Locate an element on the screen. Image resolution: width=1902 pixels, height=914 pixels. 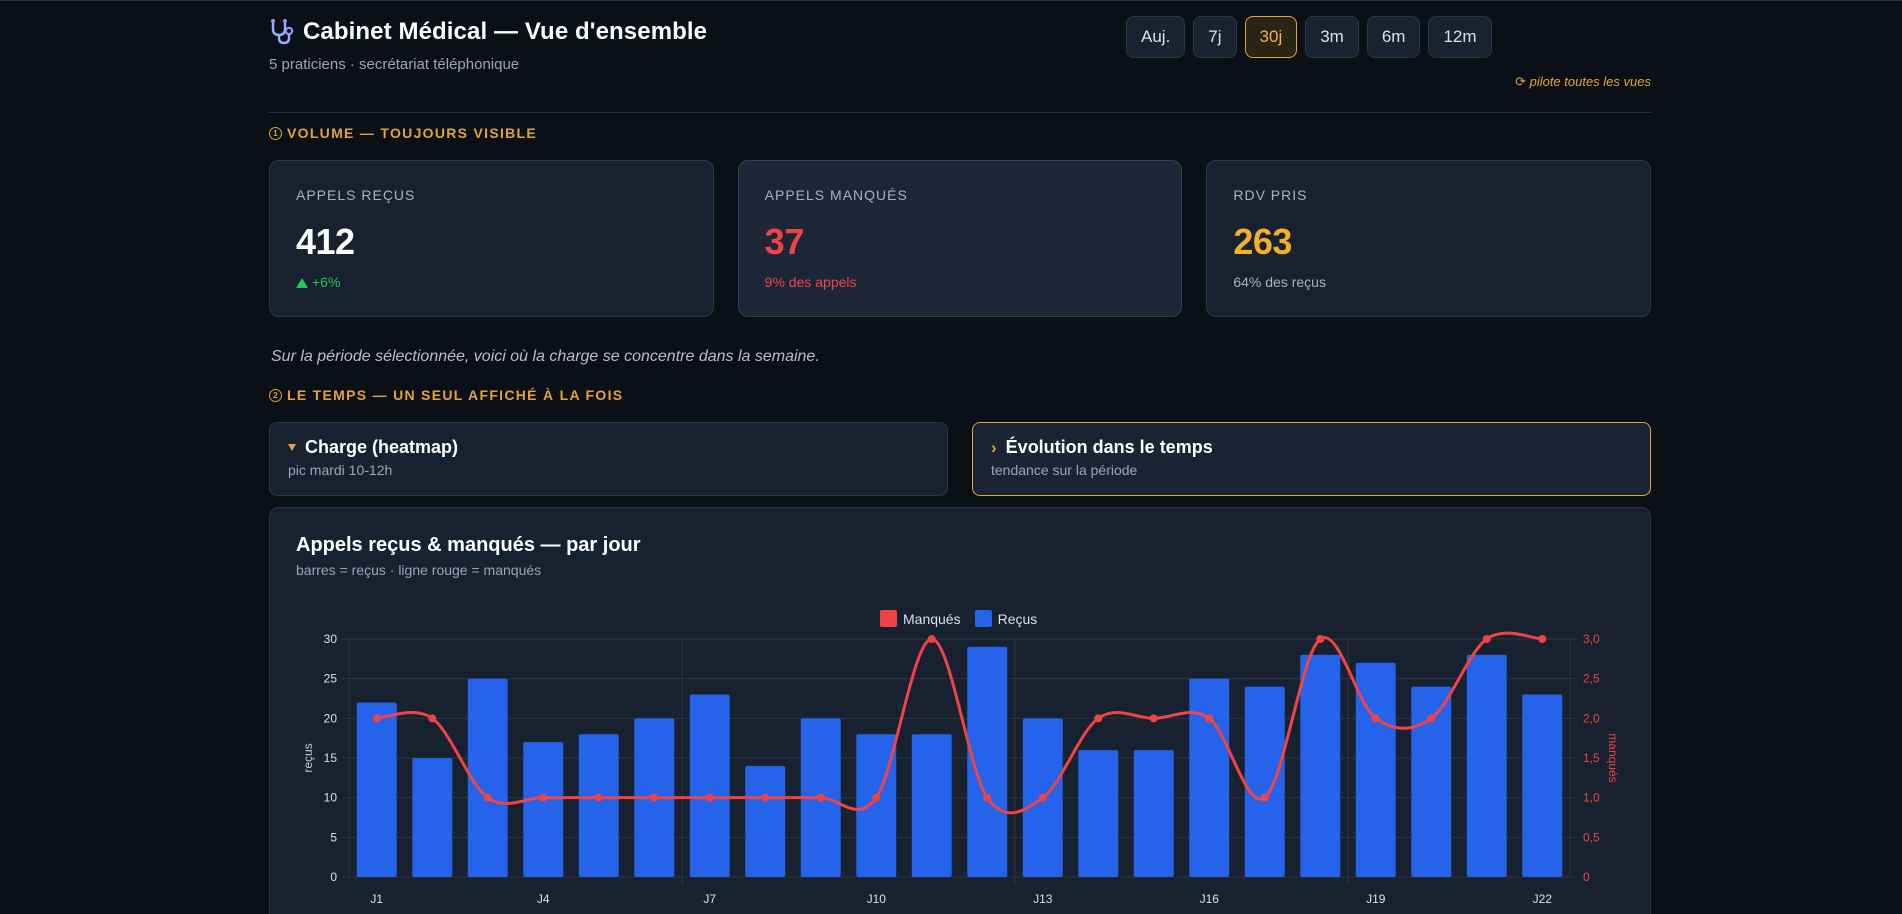
legend-swatch is located at coordinates (888, 618).